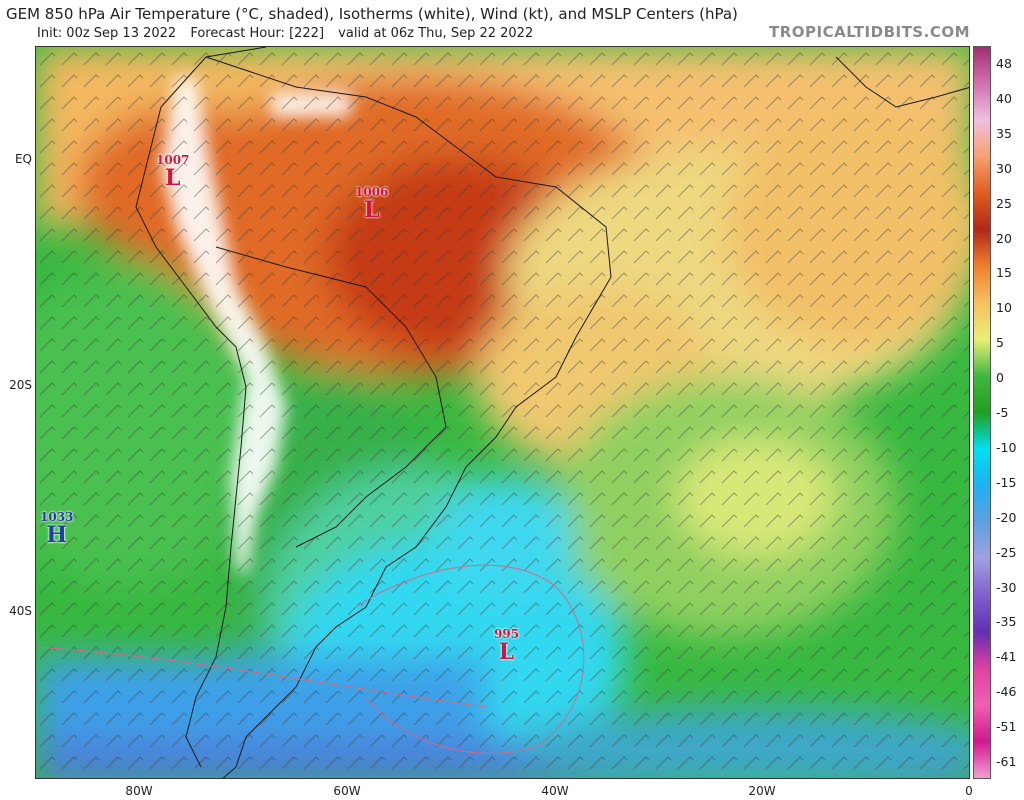 The height and width of the screenshot is (800, 1024). Describe the element at coordinates (57, 535) in the screenshot. I see `high-letter: H` at that location.